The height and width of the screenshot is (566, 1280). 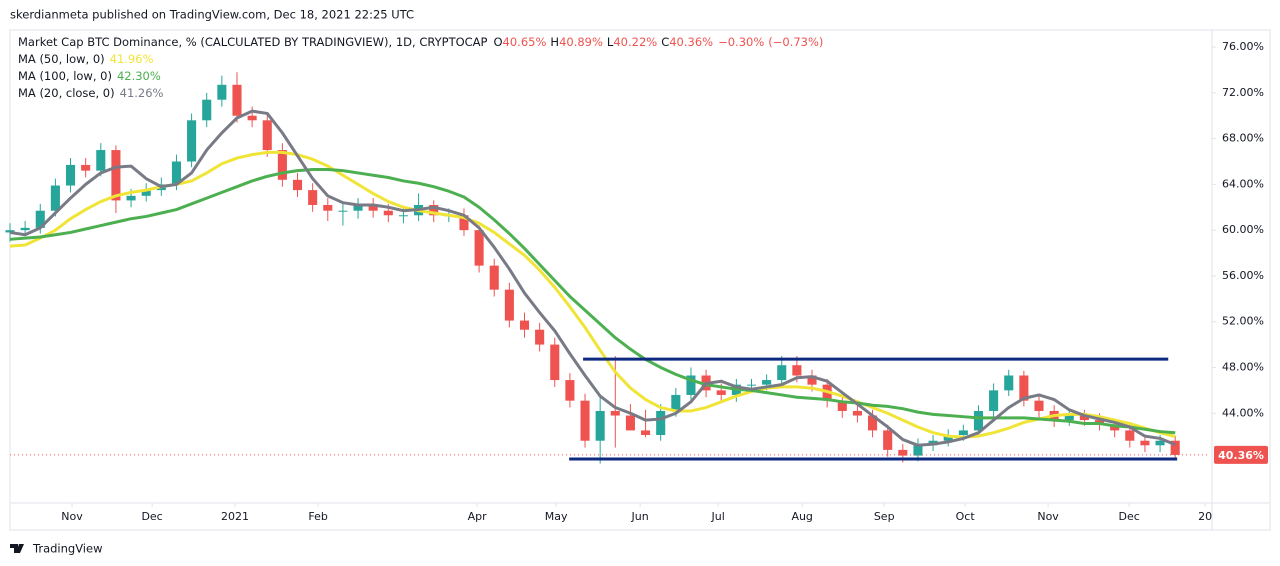 What do you see at coordinates (1205, 516) in the screenshot?
I see `x-tick-label: 20` at bounding box center [1205, 516].